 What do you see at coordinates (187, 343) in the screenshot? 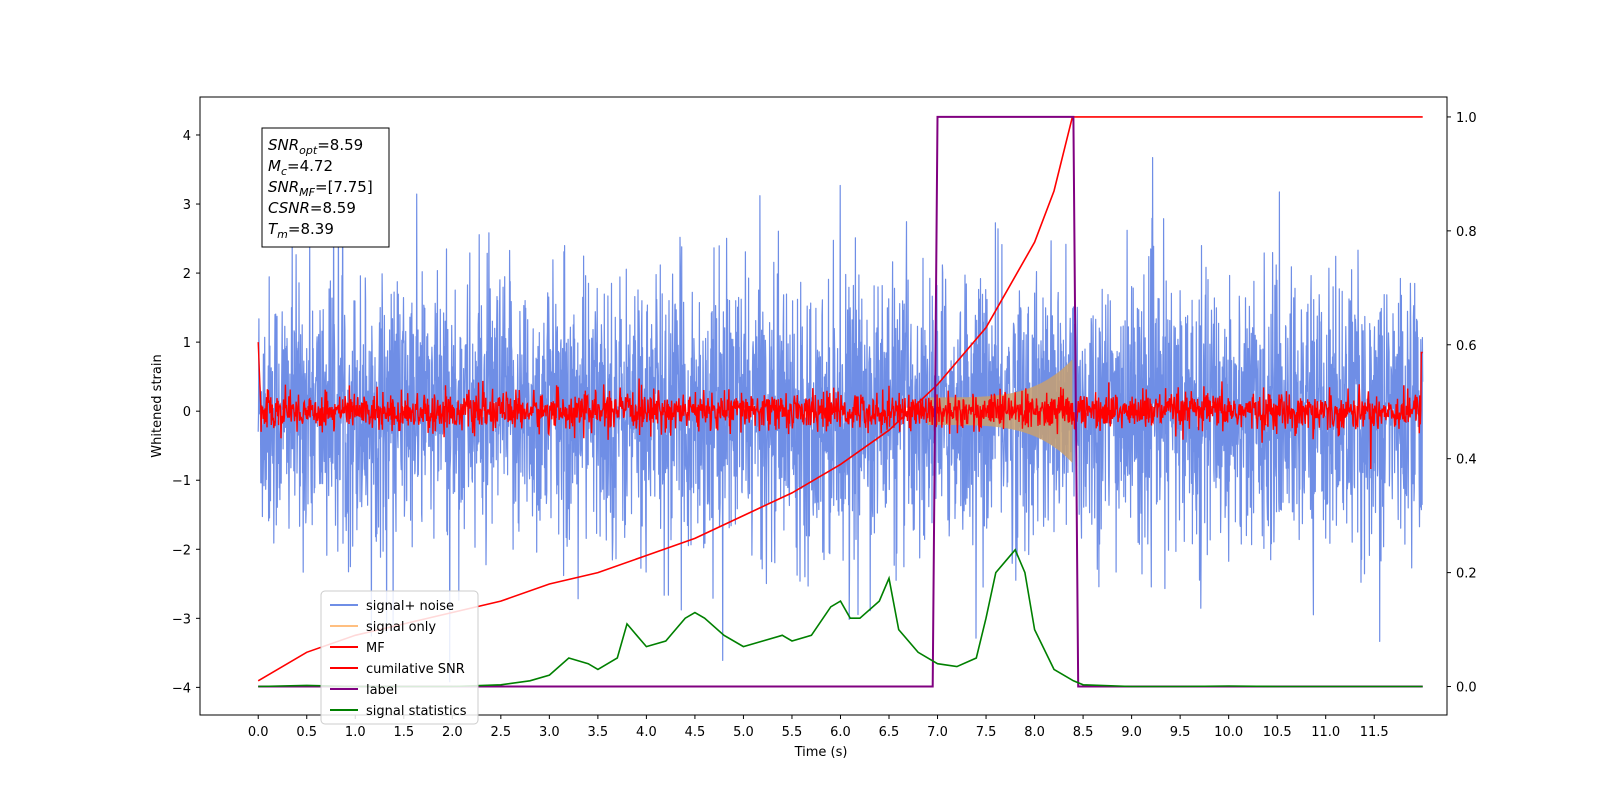
I see `y-left-tick-label: 1` at bounding box center [187, 343].